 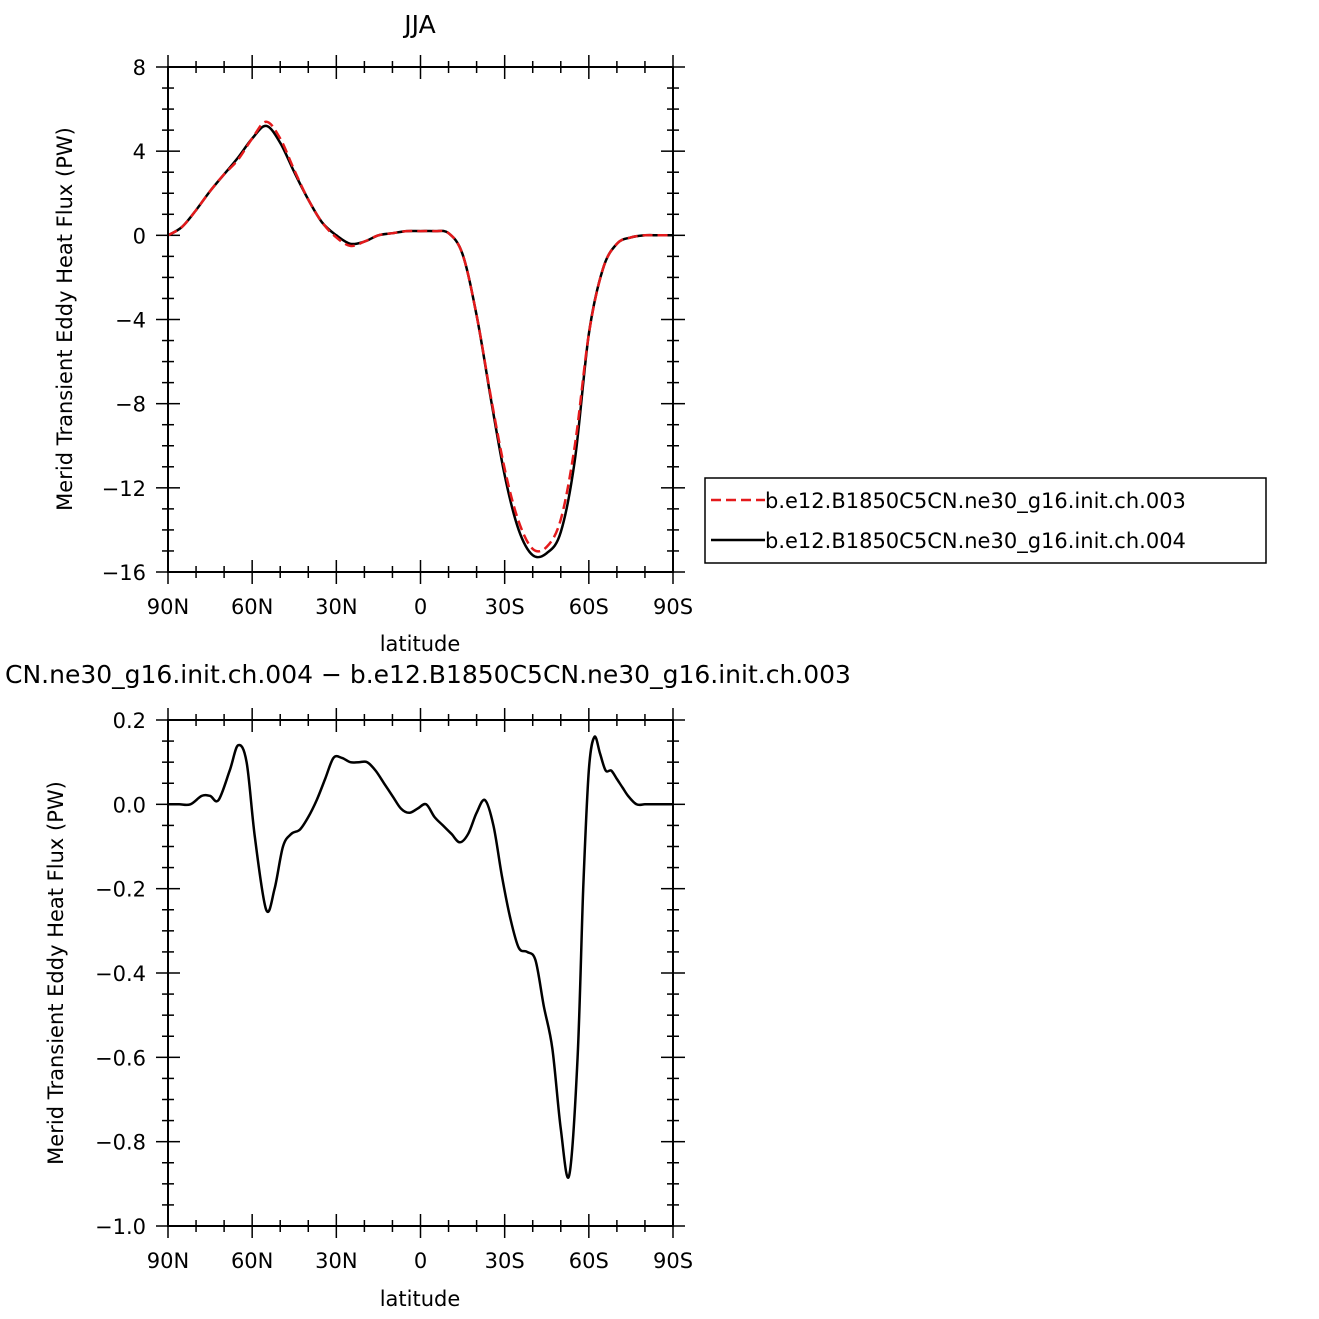 I want to click on legend-label-003: b.e12.B1850C5CN.ne30_g16.init.ch.003, so click(x=975, y=501).